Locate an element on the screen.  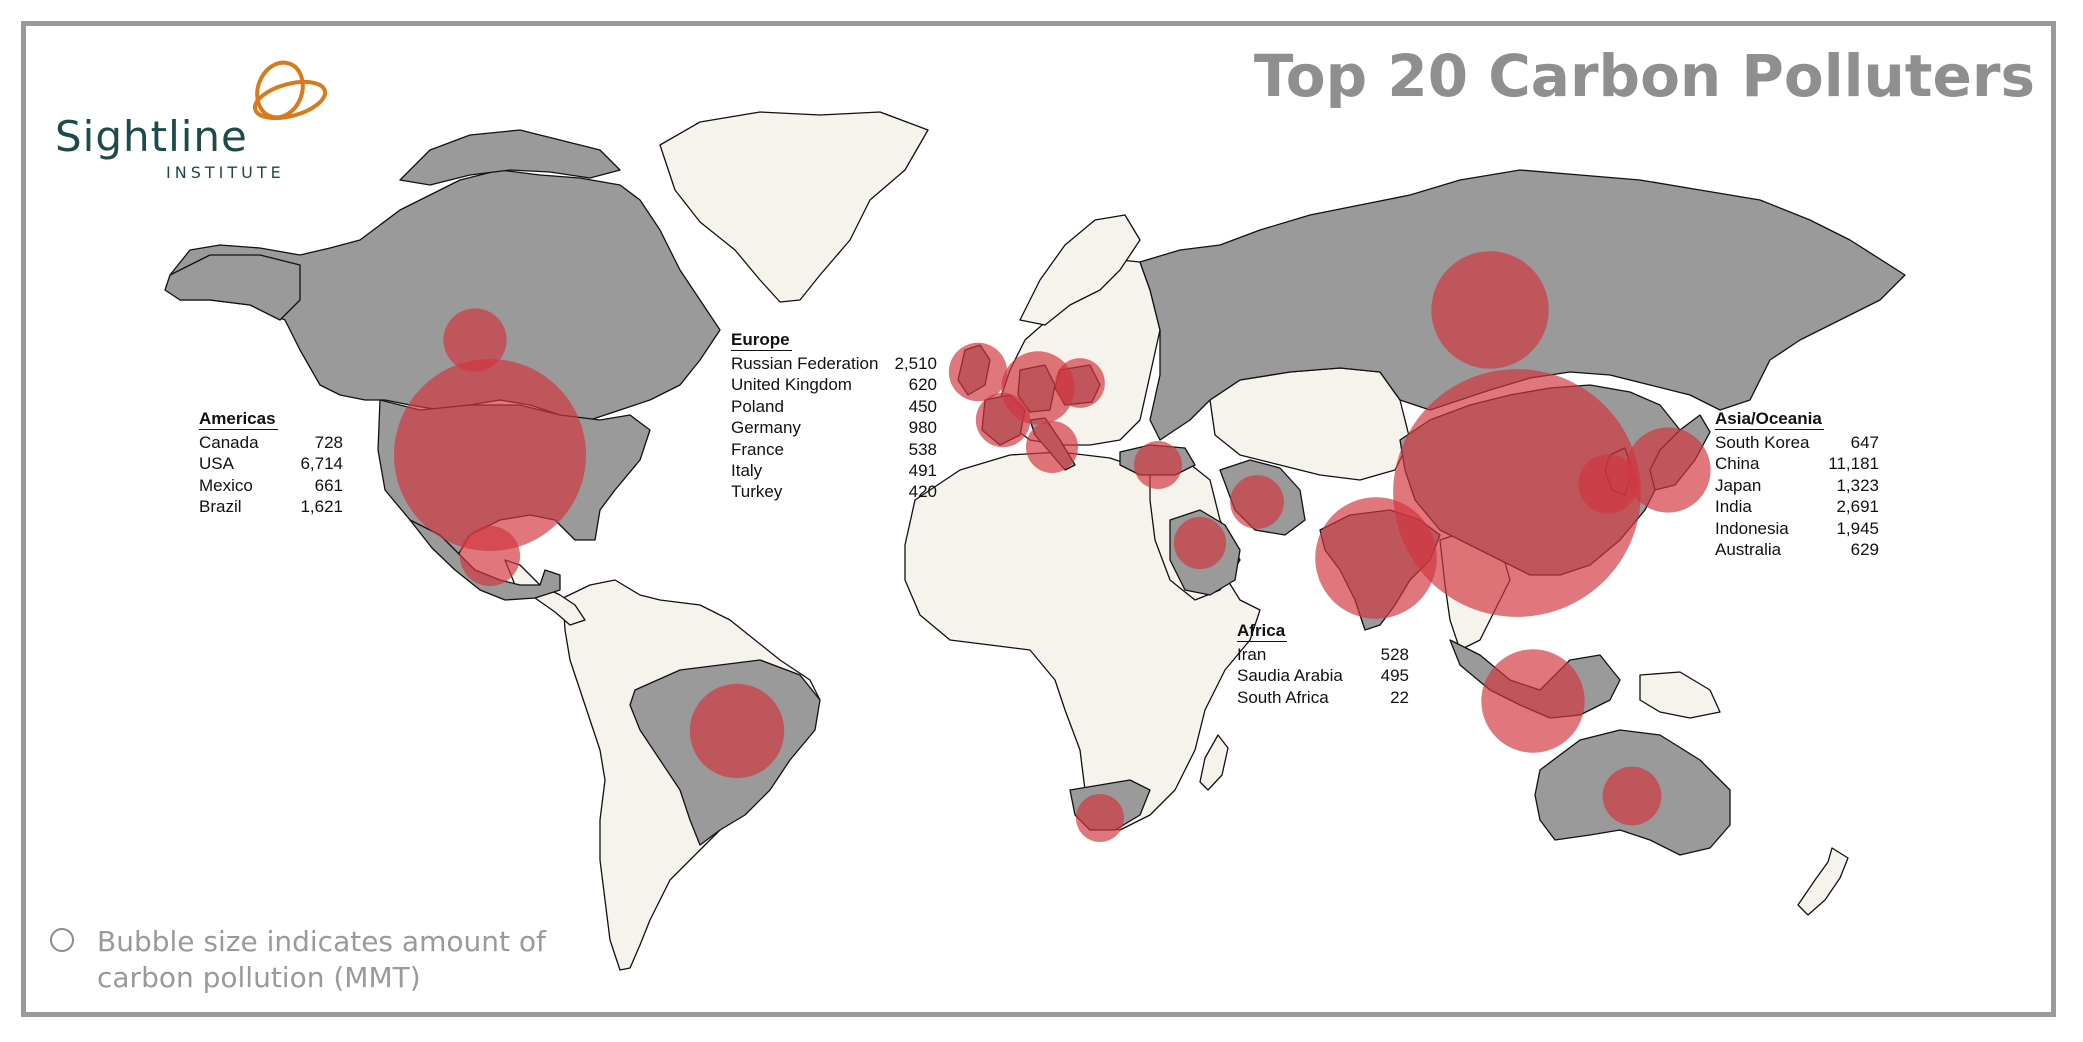
scandinavia-land is located at coordinates (1080, 270).